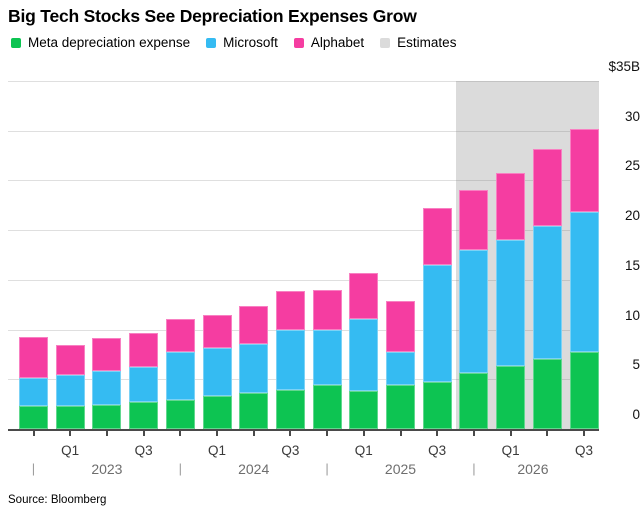 The height and width of the screenshot is (519, 644). I want to click on y-axis-label: 20, so click(632, 216).